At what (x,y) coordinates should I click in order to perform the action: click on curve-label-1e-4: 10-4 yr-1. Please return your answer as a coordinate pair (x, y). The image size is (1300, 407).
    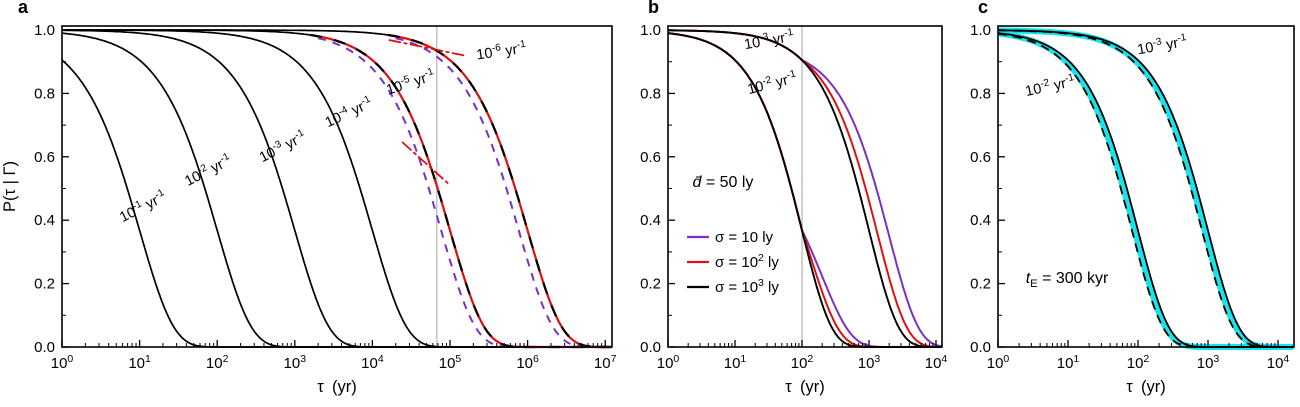
    Looking at the image, I should click on (348, 113).